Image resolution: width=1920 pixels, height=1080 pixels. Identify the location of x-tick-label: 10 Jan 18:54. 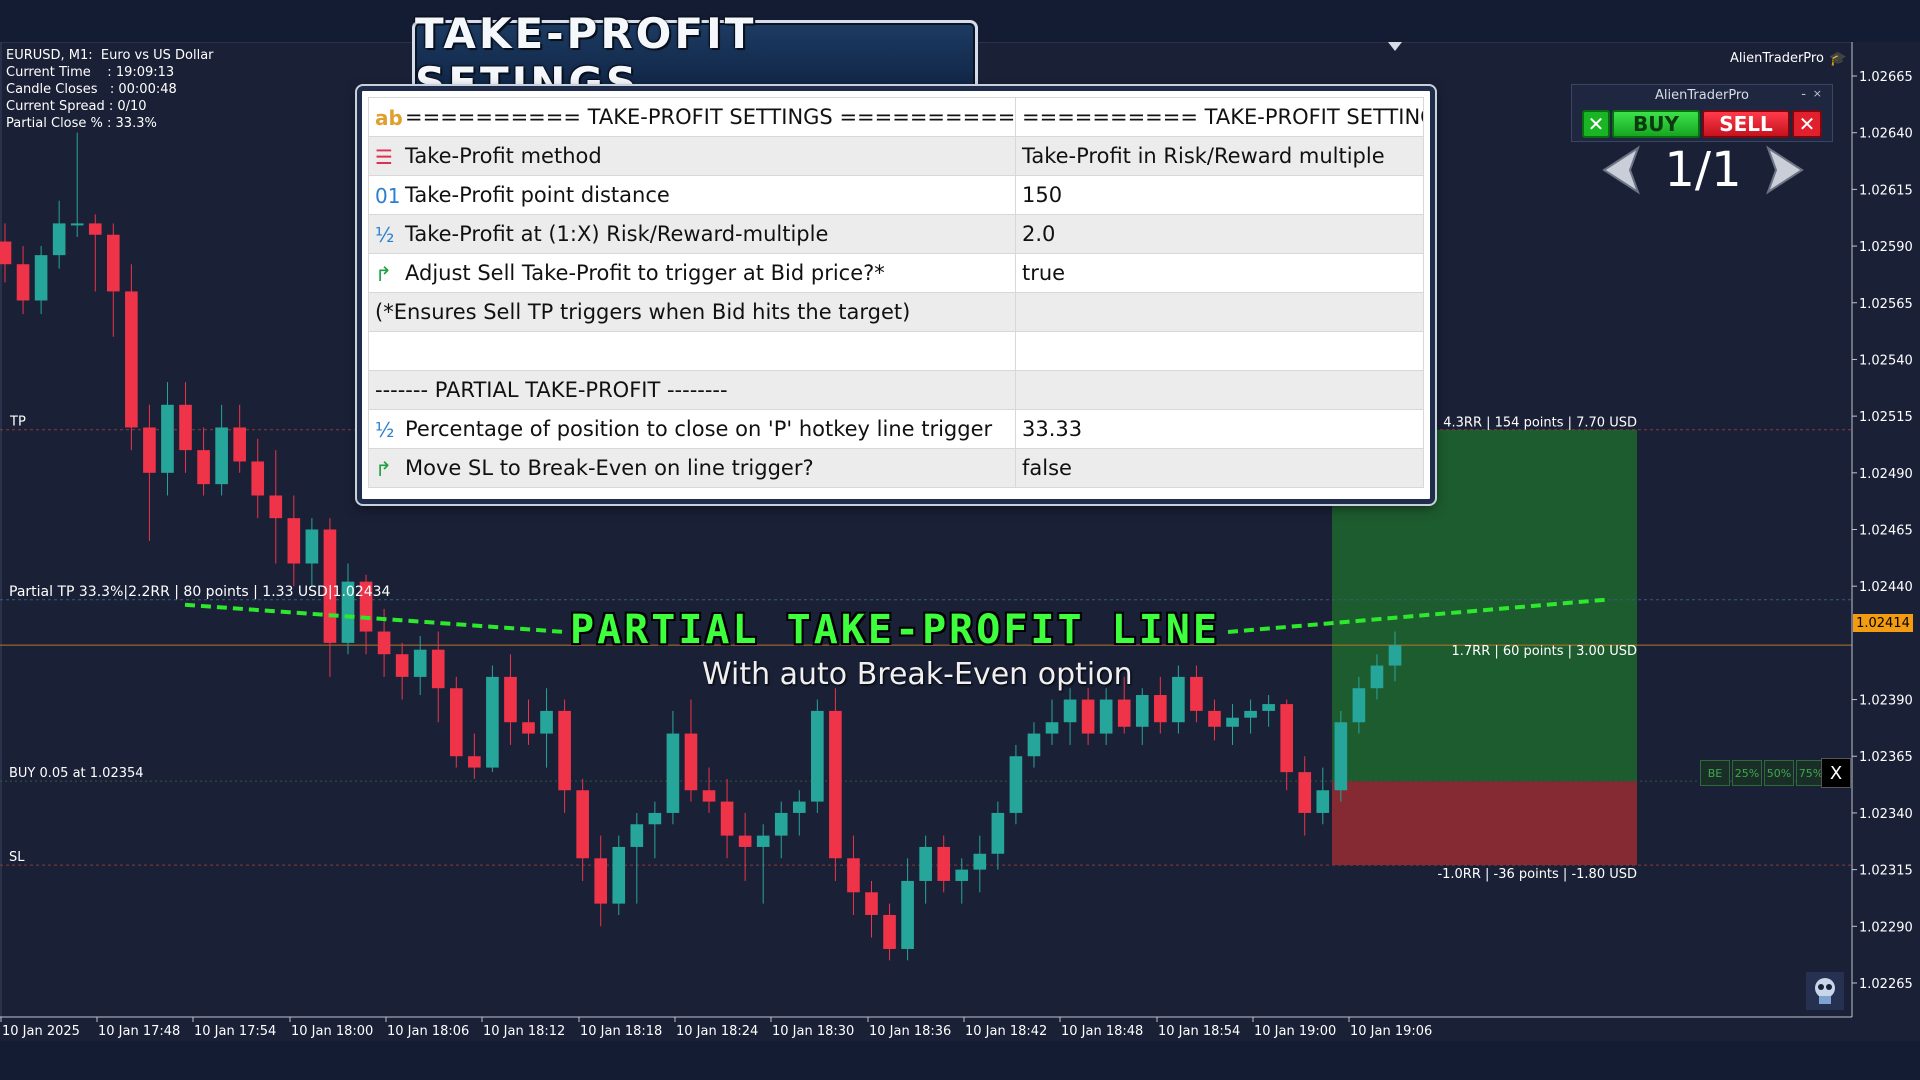
(1199, 1031).